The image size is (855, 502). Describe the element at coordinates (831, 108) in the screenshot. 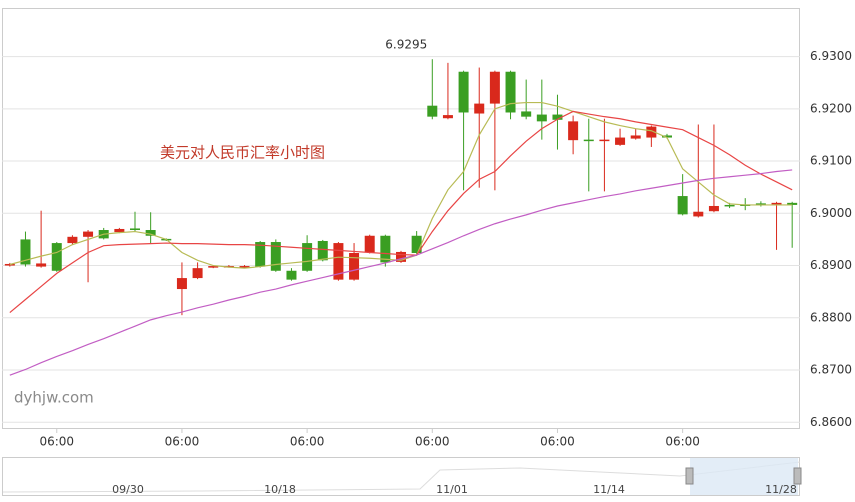

I see `y-tick-label: 6.9200` at that location.